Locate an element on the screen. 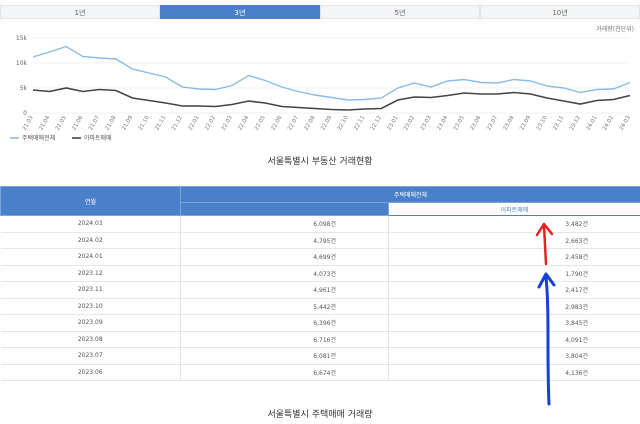 The height and width of the screenshot is (424, 640). table-row: 2023.06 6,674건 4,136건 is located at coordinates (320, 372).